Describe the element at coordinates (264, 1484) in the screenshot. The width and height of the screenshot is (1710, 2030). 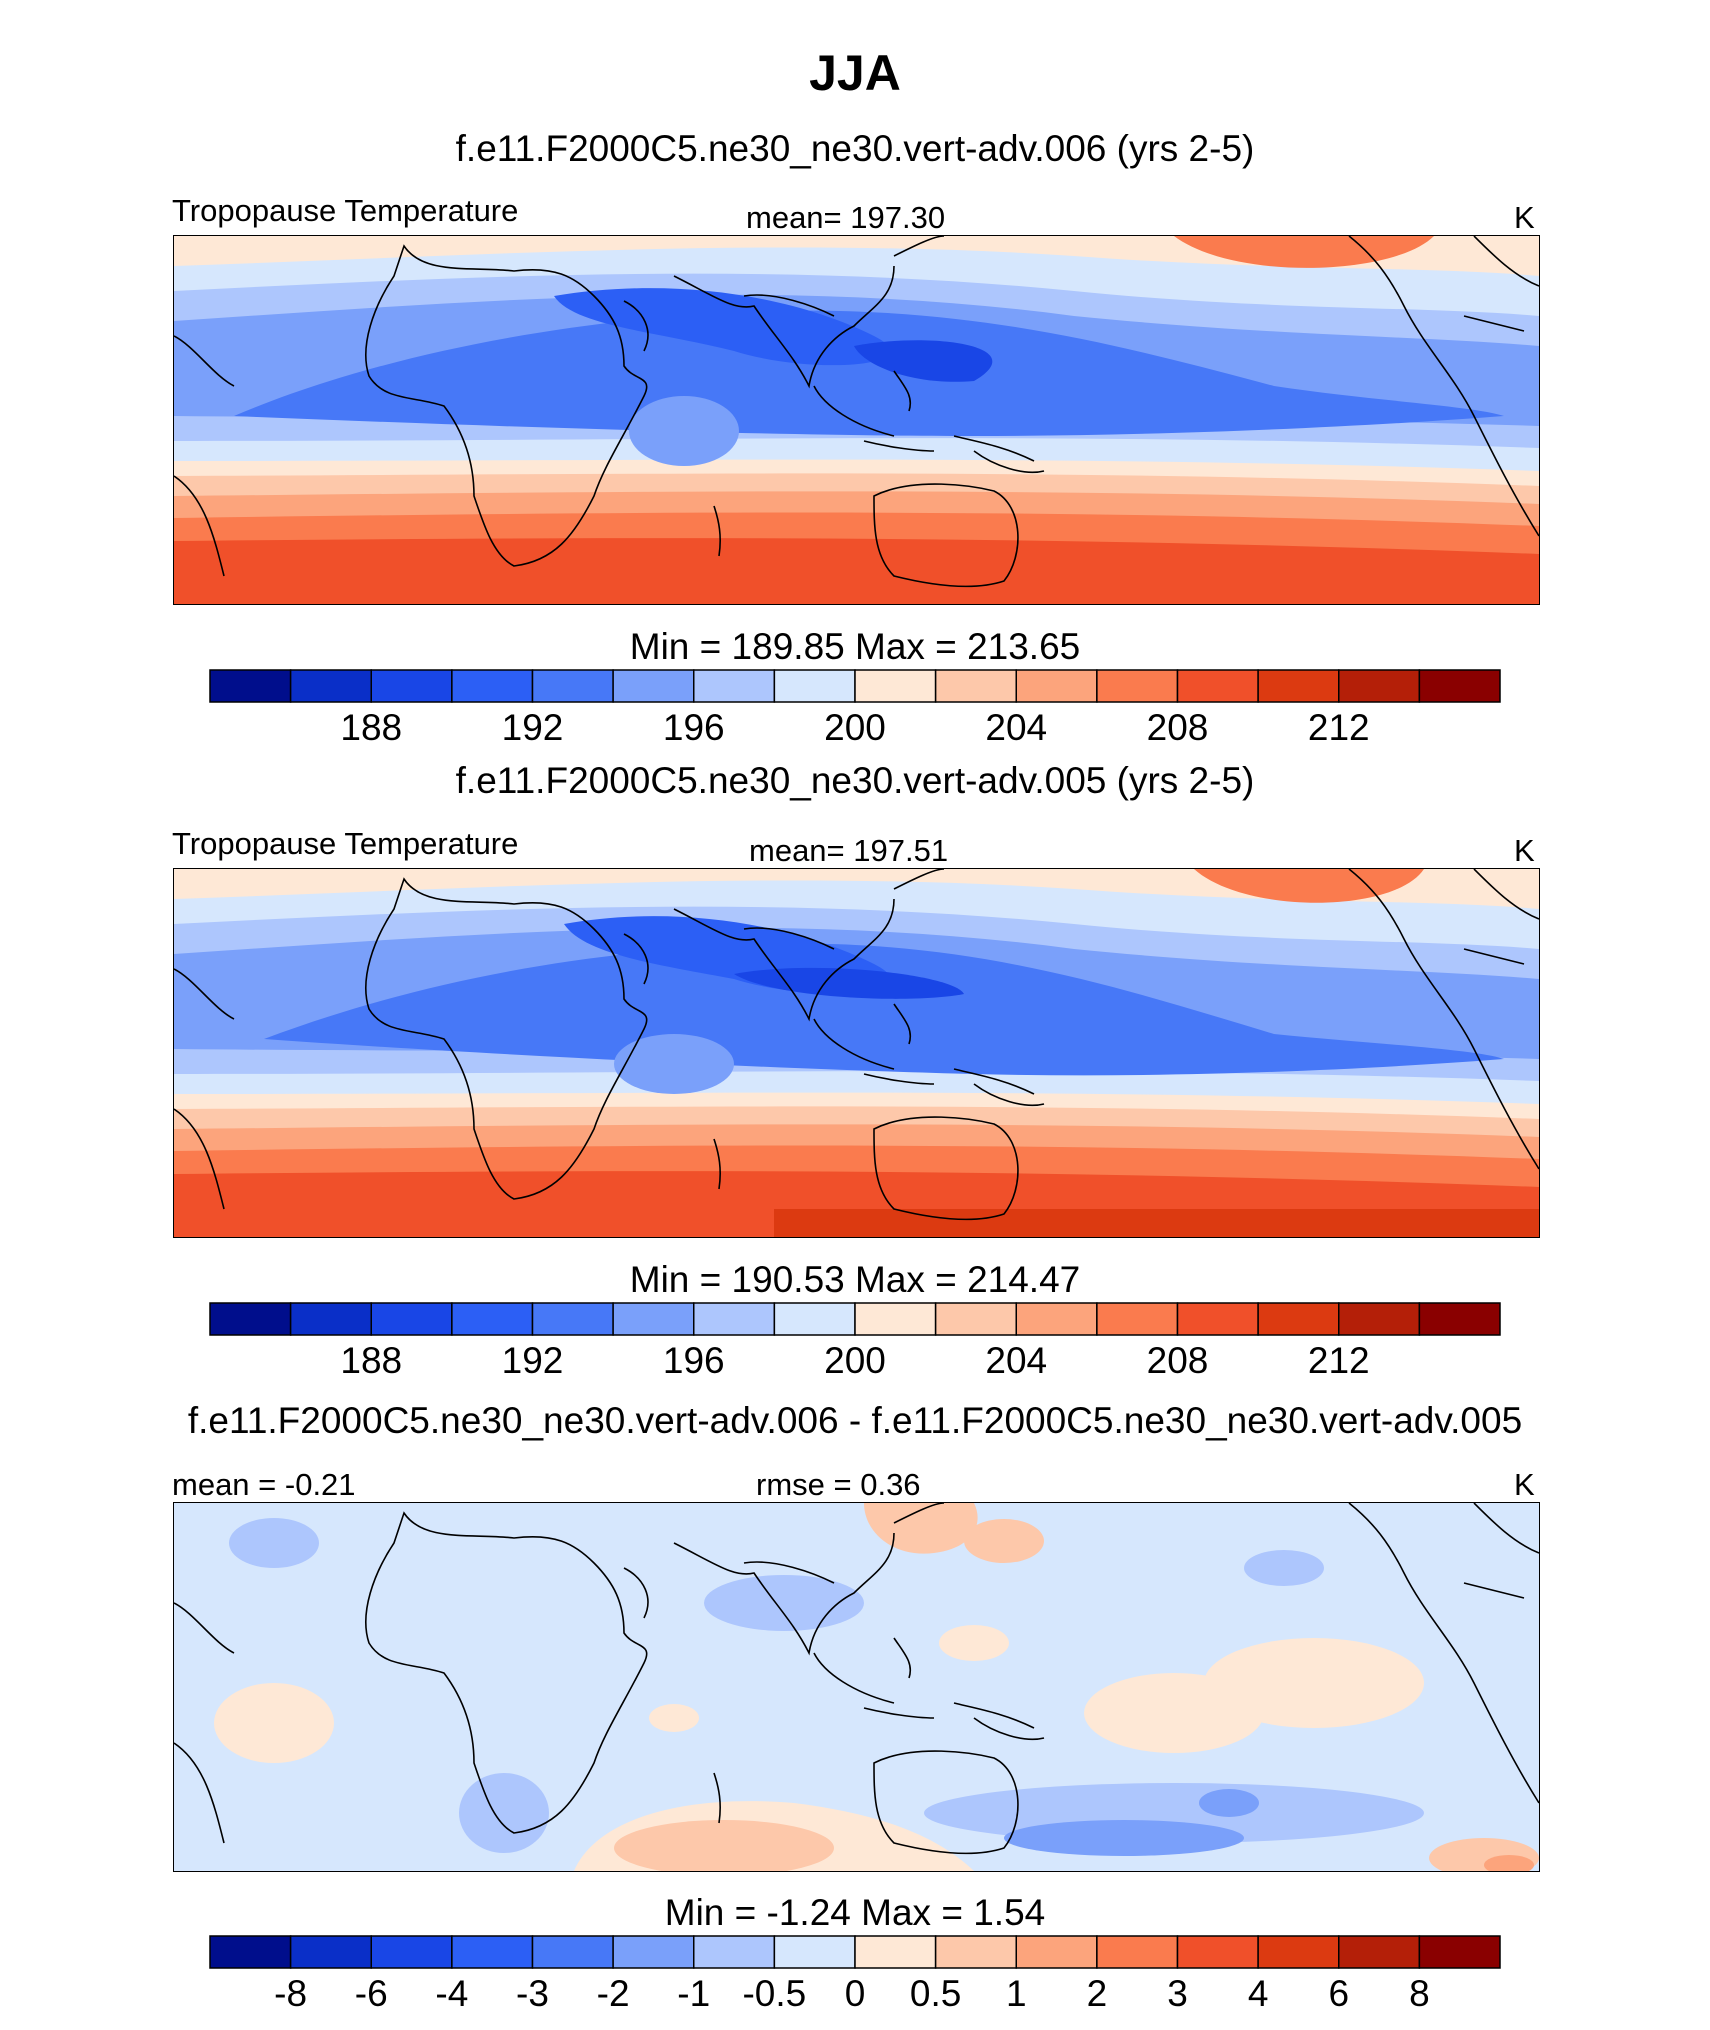
I see `panel3-mean-label: mean = -0.21` at that location.